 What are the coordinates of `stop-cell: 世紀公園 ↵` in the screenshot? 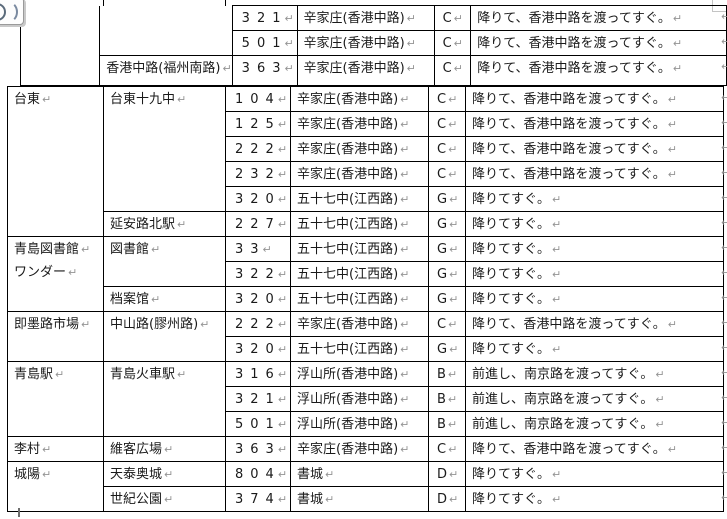 It's located at (164, 499).